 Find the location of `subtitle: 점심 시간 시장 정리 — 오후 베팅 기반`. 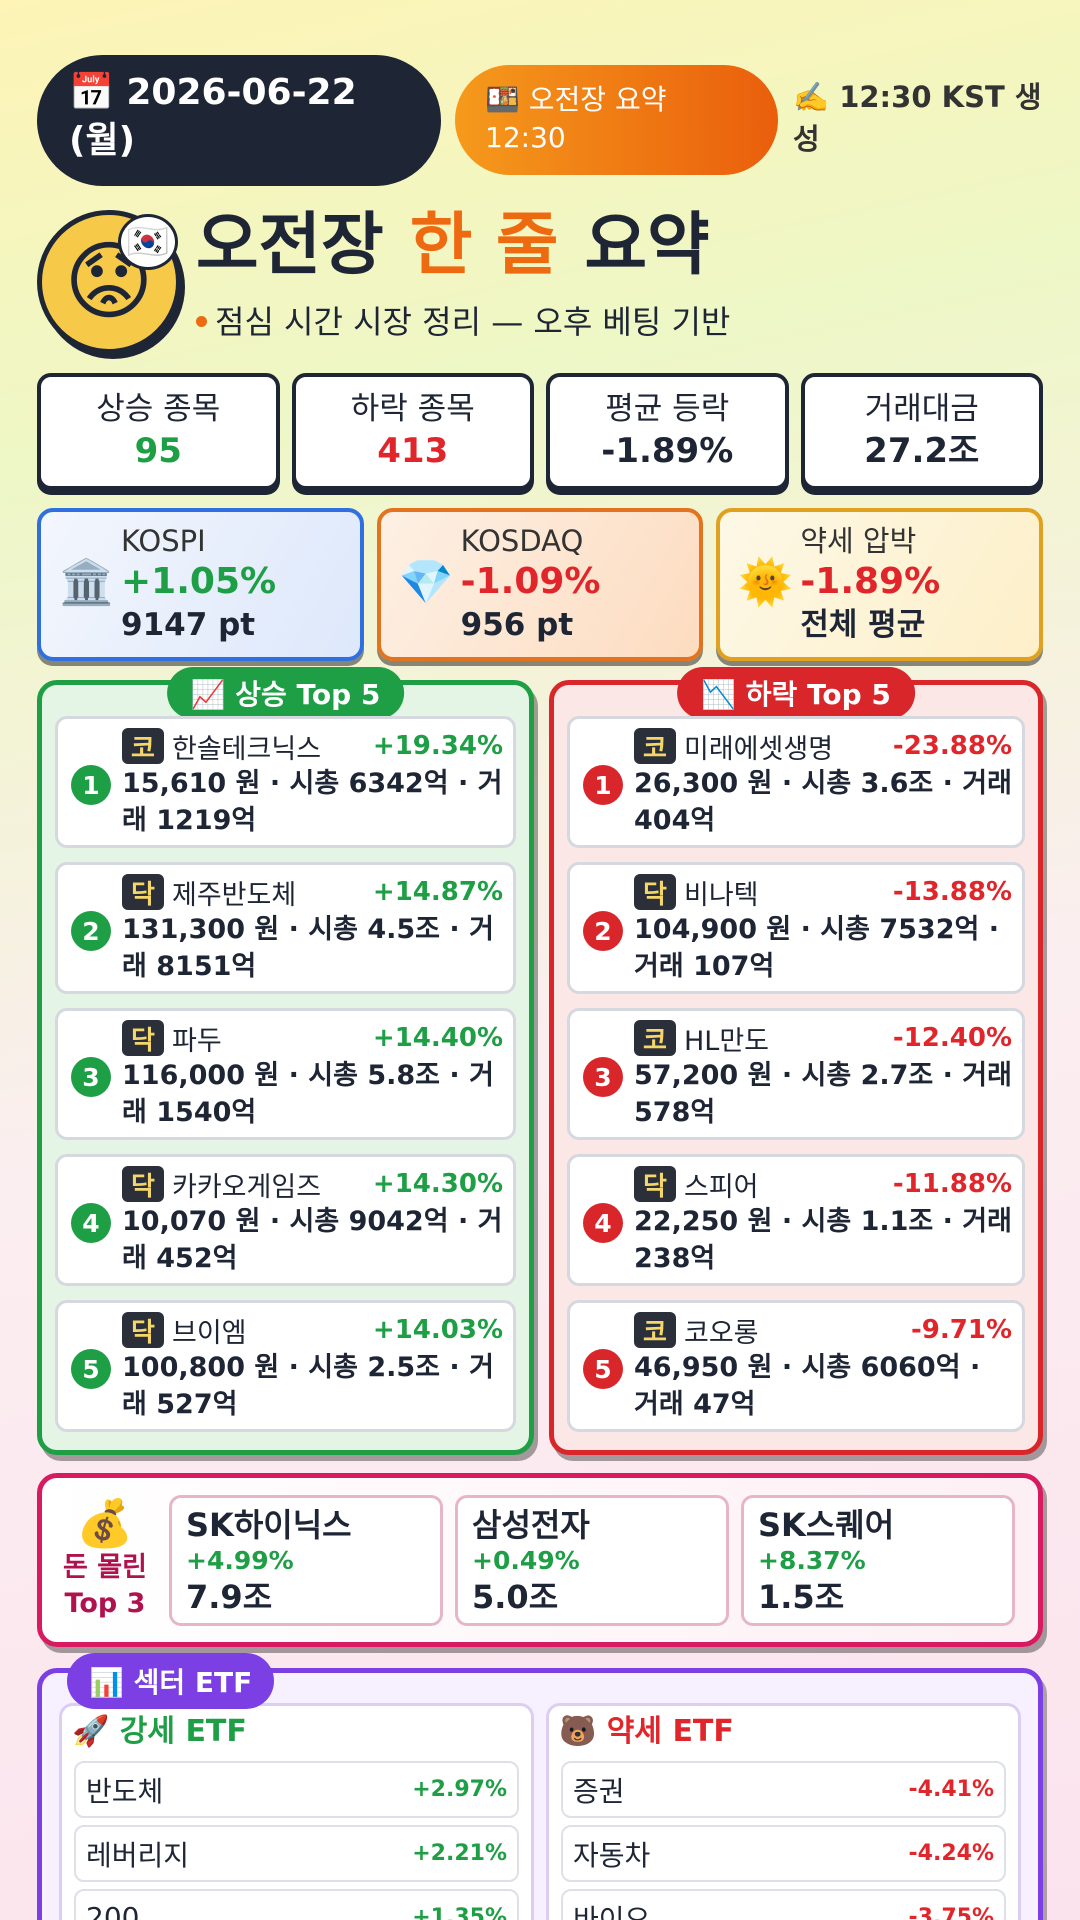

subtitle: 점심 시간 시장 정리 — 오후 베팅 기반 is located at coordinates (463, 322).